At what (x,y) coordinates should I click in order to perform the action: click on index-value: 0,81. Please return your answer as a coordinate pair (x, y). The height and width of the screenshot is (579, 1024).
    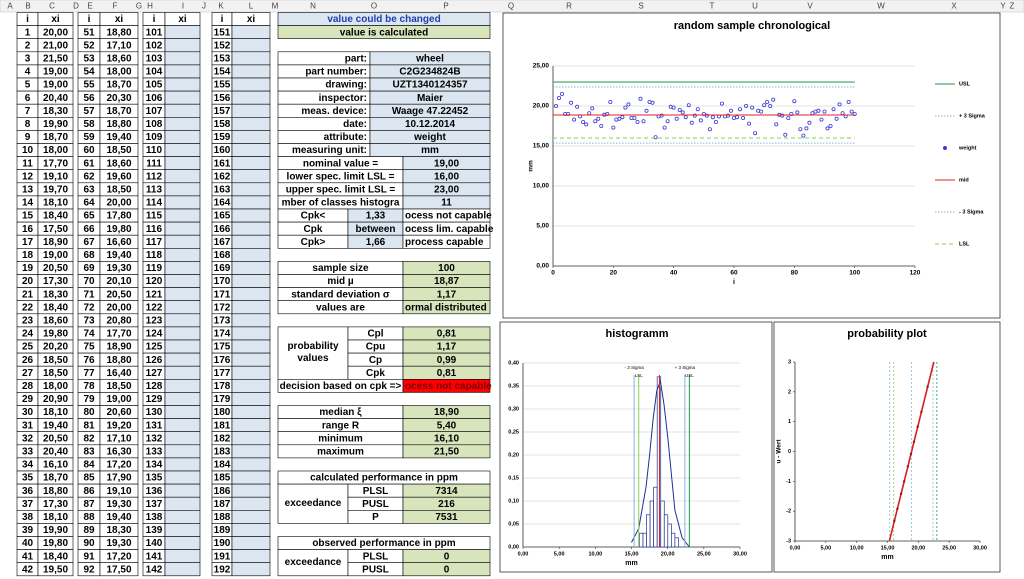
    Looking at the image, I should click on (447, 334).